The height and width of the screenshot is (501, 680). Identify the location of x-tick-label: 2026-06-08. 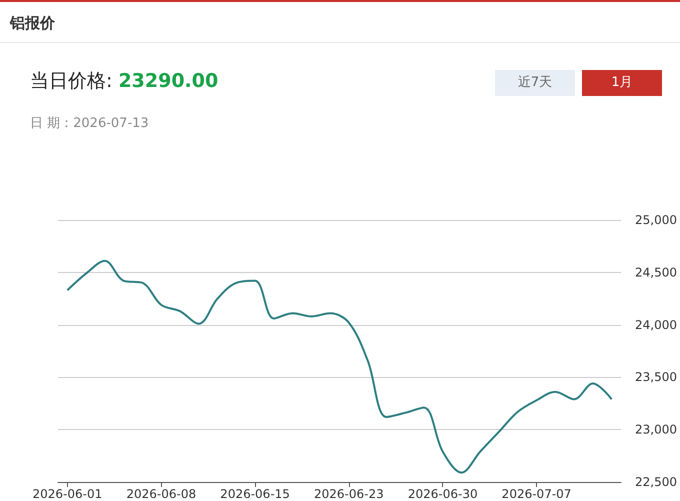
(161, 494).